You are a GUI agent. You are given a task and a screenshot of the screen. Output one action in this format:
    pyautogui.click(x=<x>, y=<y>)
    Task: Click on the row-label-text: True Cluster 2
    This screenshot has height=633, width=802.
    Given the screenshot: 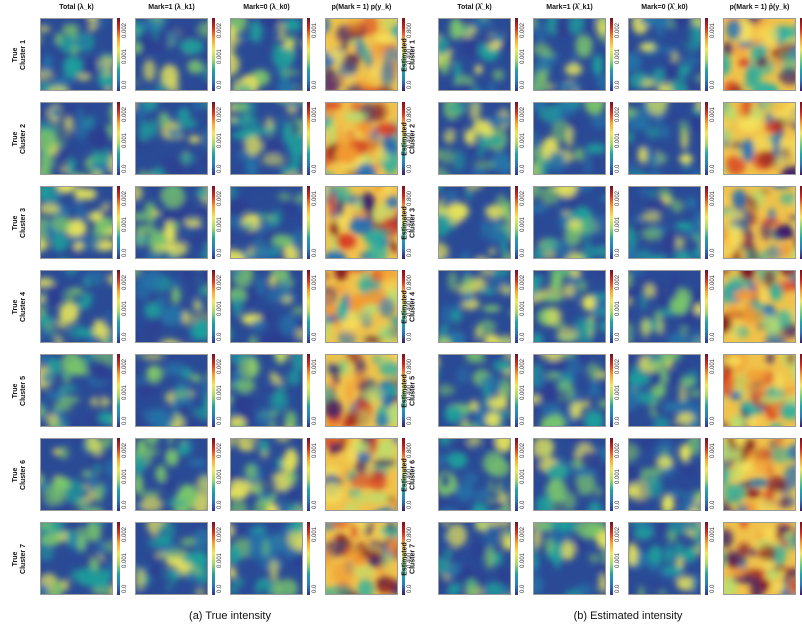 What is the action you would take?
    pyautogui.click(x=20, y=139)
    